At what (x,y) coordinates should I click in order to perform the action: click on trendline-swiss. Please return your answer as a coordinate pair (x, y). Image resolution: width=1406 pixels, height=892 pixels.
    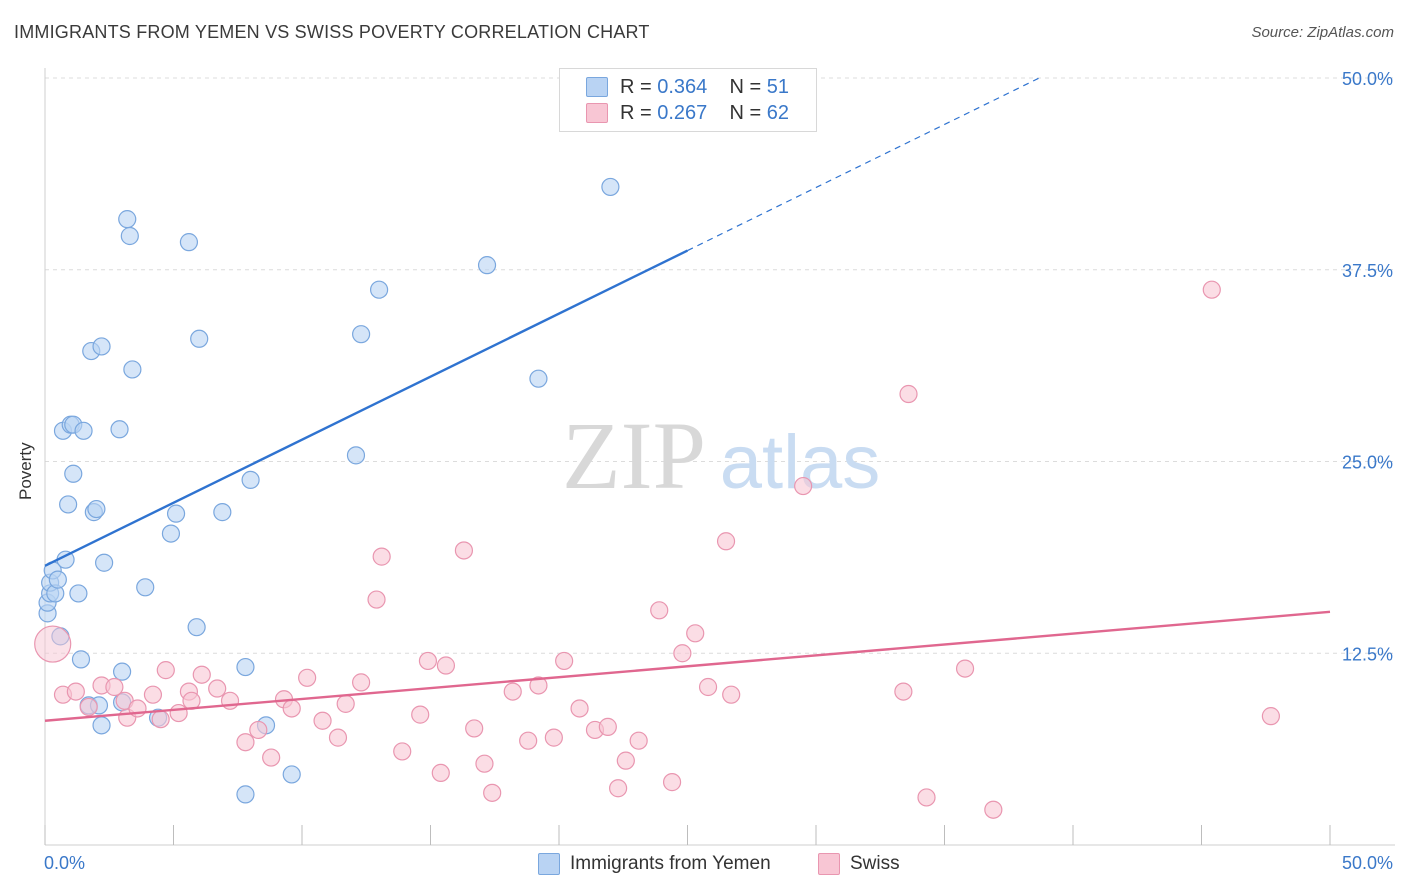
    Looking at the image, I should click on (687, 666).